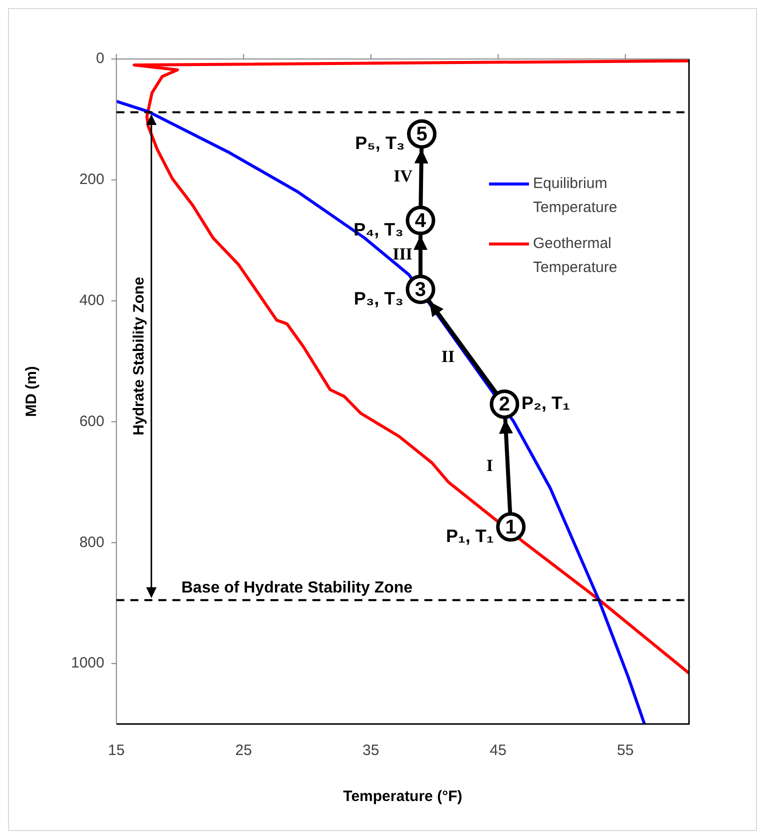 The image size is (765, 839). What do you see at coordinates (91, 421) in the screenshot?
I see `y-tick-label: 600` at bounding box center [91, 421].